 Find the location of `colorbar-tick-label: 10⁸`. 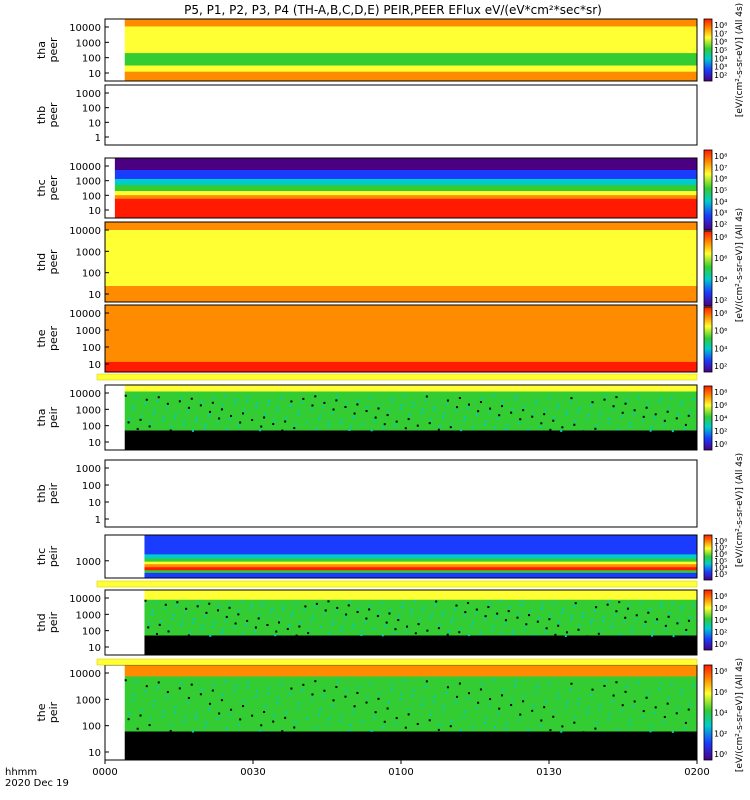

colorbar-tick-label: 10⁸ is located at coordinates (720, 541).